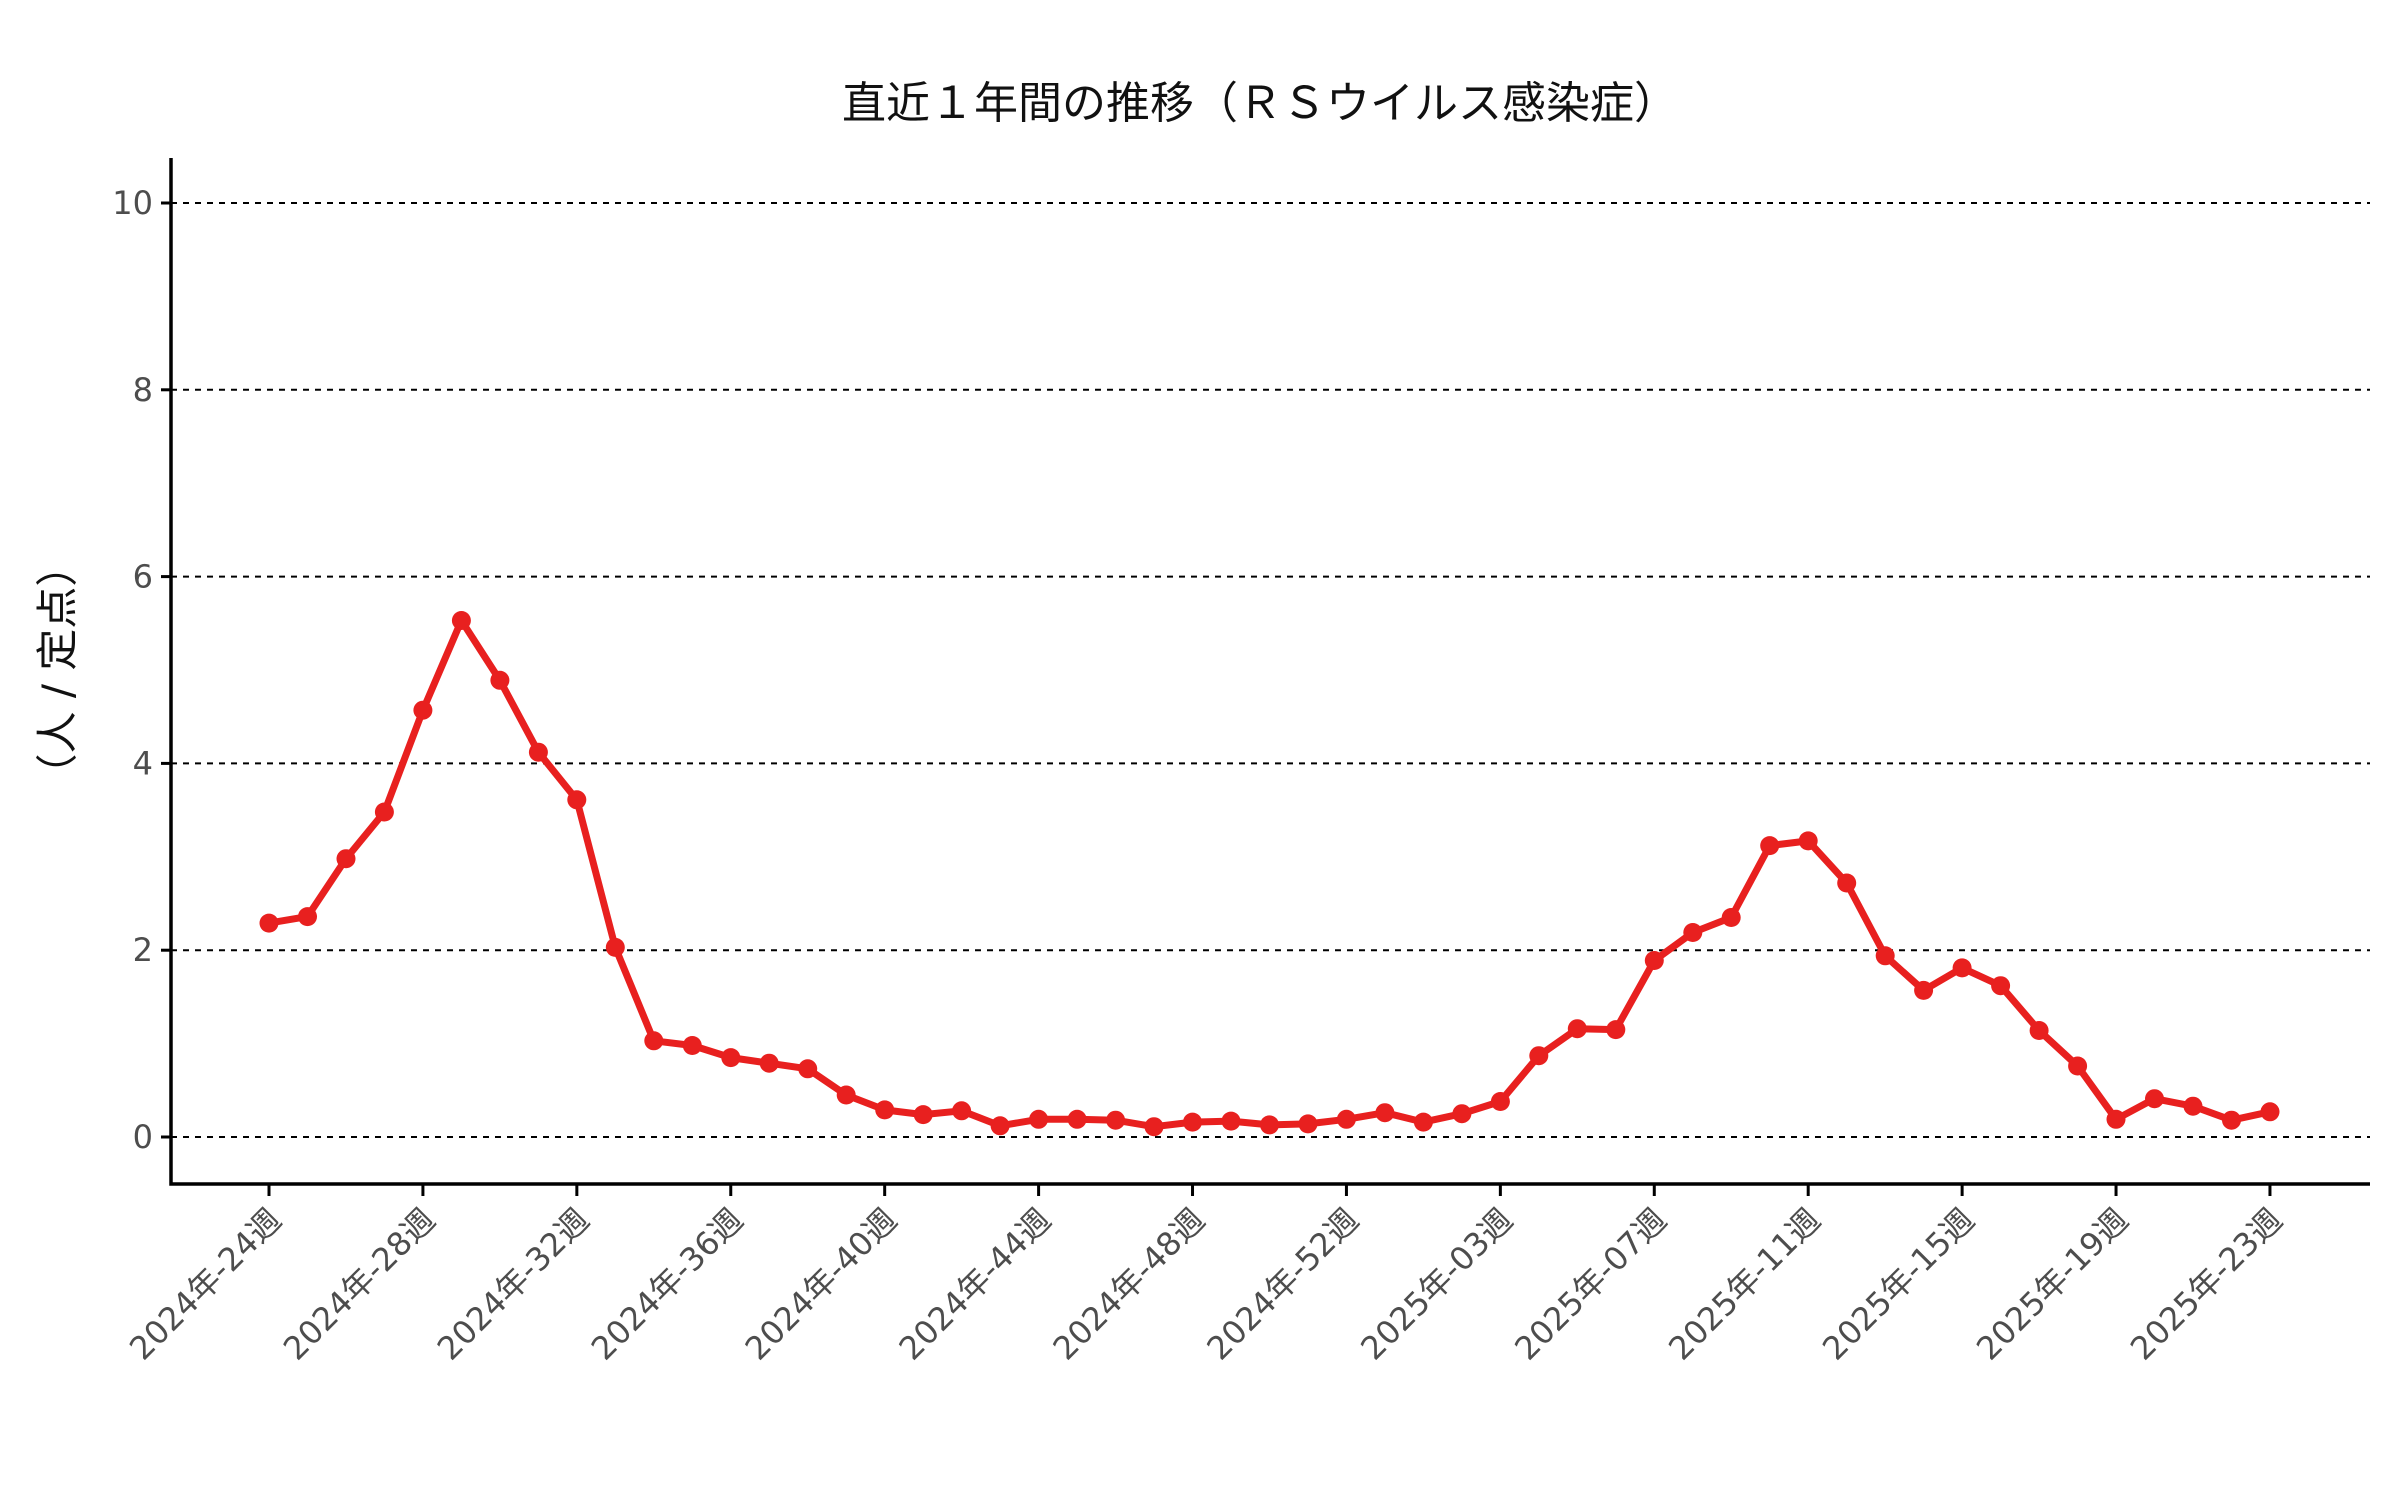 The image size is (2400, 1500). I want to click on x-tick-label: 2024年-40週, so click(821, 1284).